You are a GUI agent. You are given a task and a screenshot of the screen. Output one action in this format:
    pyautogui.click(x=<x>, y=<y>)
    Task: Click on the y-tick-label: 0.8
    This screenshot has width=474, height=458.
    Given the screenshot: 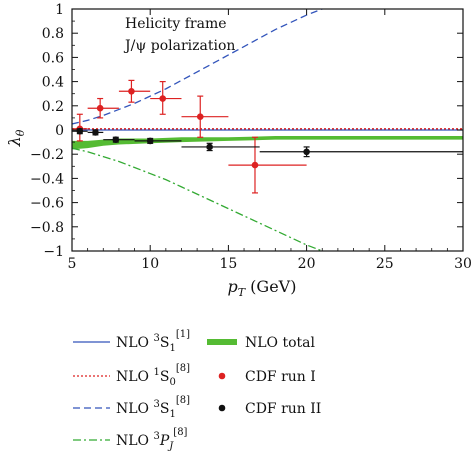 What is the action you would take?
    pyautogui.click(x=53, y=34)
    